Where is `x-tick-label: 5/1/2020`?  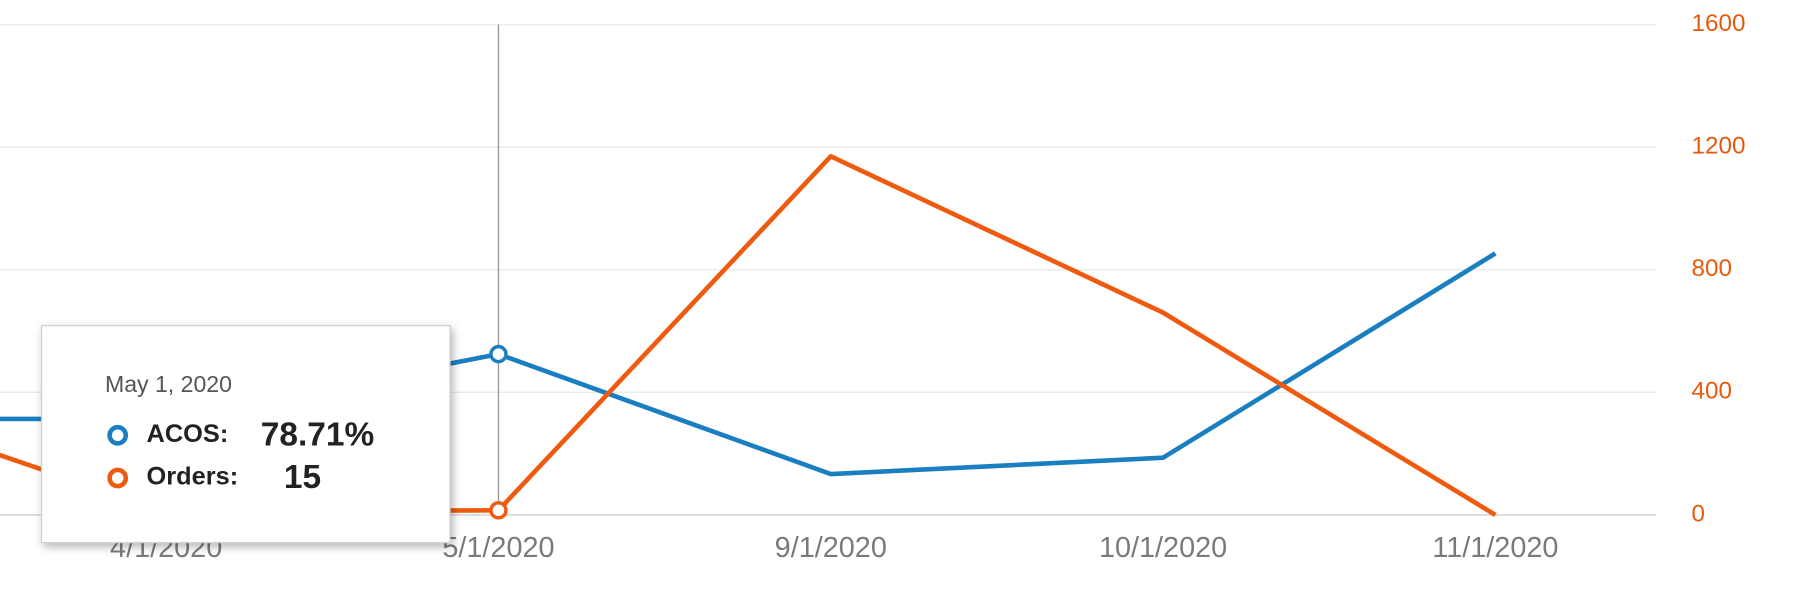
x-tick-label: 5/1/2020 is located at coordinates (498, 548).